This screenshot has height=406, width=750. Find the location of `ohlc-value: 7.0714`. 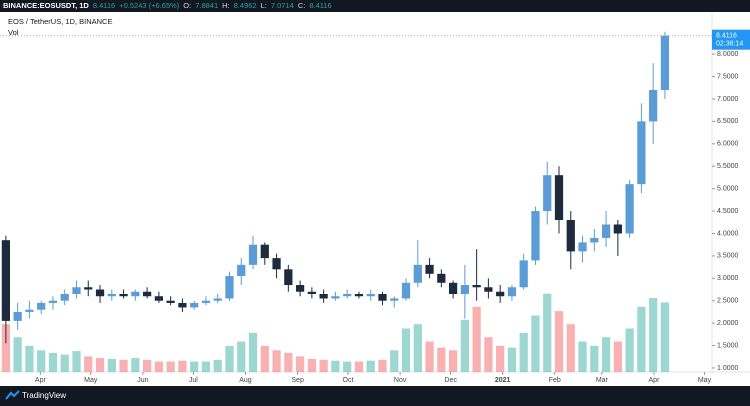

ohlc-value: 7.0714 is located at coordinates (282, 5).